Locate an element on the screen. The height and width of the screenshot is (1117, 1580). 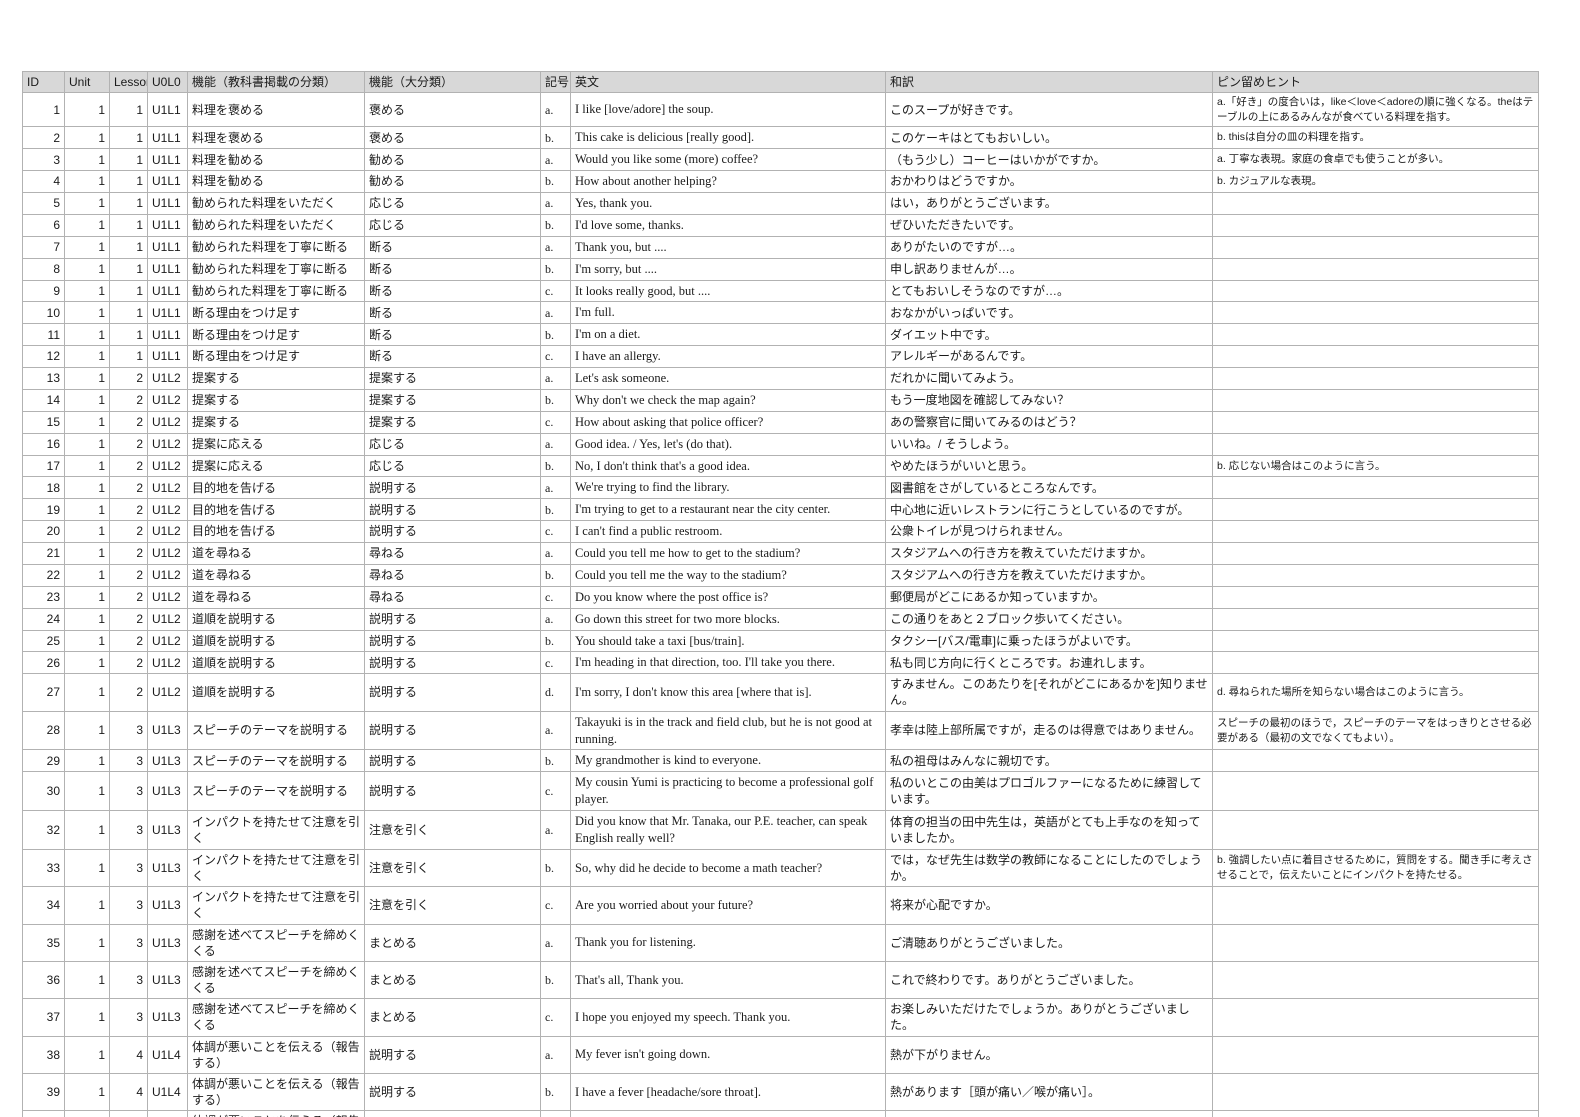
cell-id: 37 is located at coordinates (43, 1017).